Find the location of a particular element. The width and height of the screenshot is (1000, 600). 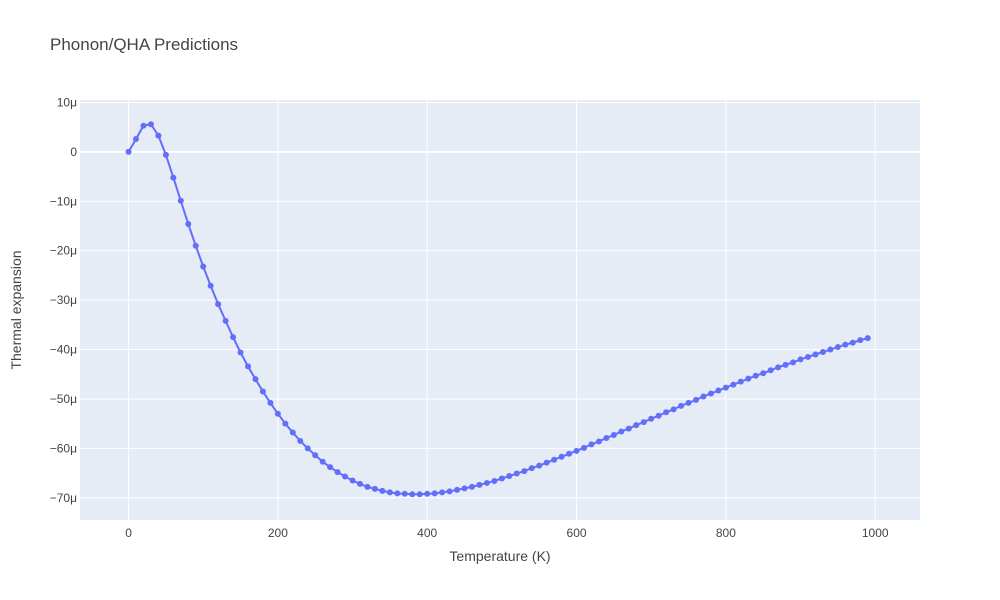

x-tick-label: 600 is located at coordinates (577, 533).